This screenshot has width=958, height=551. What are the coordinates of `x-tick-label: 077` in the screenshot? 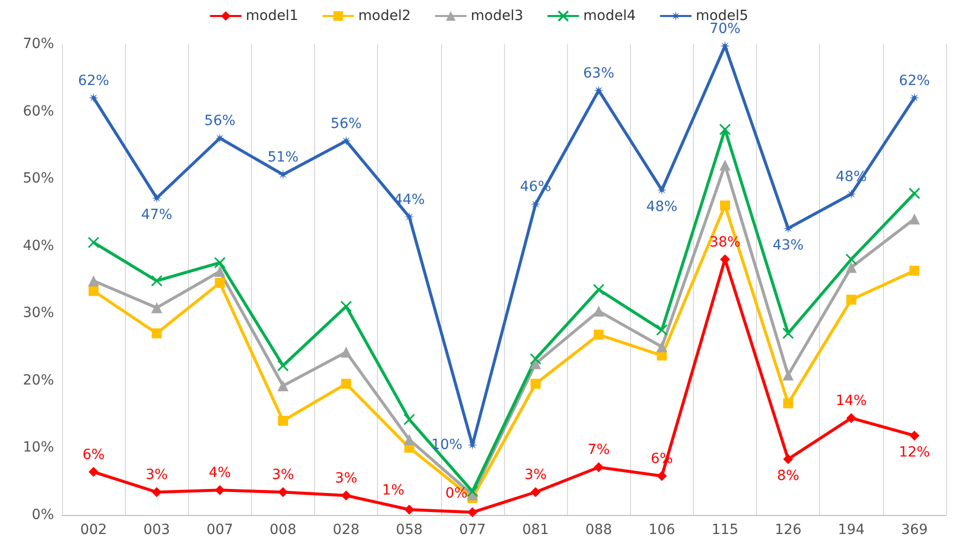 It's located at (472, 530).